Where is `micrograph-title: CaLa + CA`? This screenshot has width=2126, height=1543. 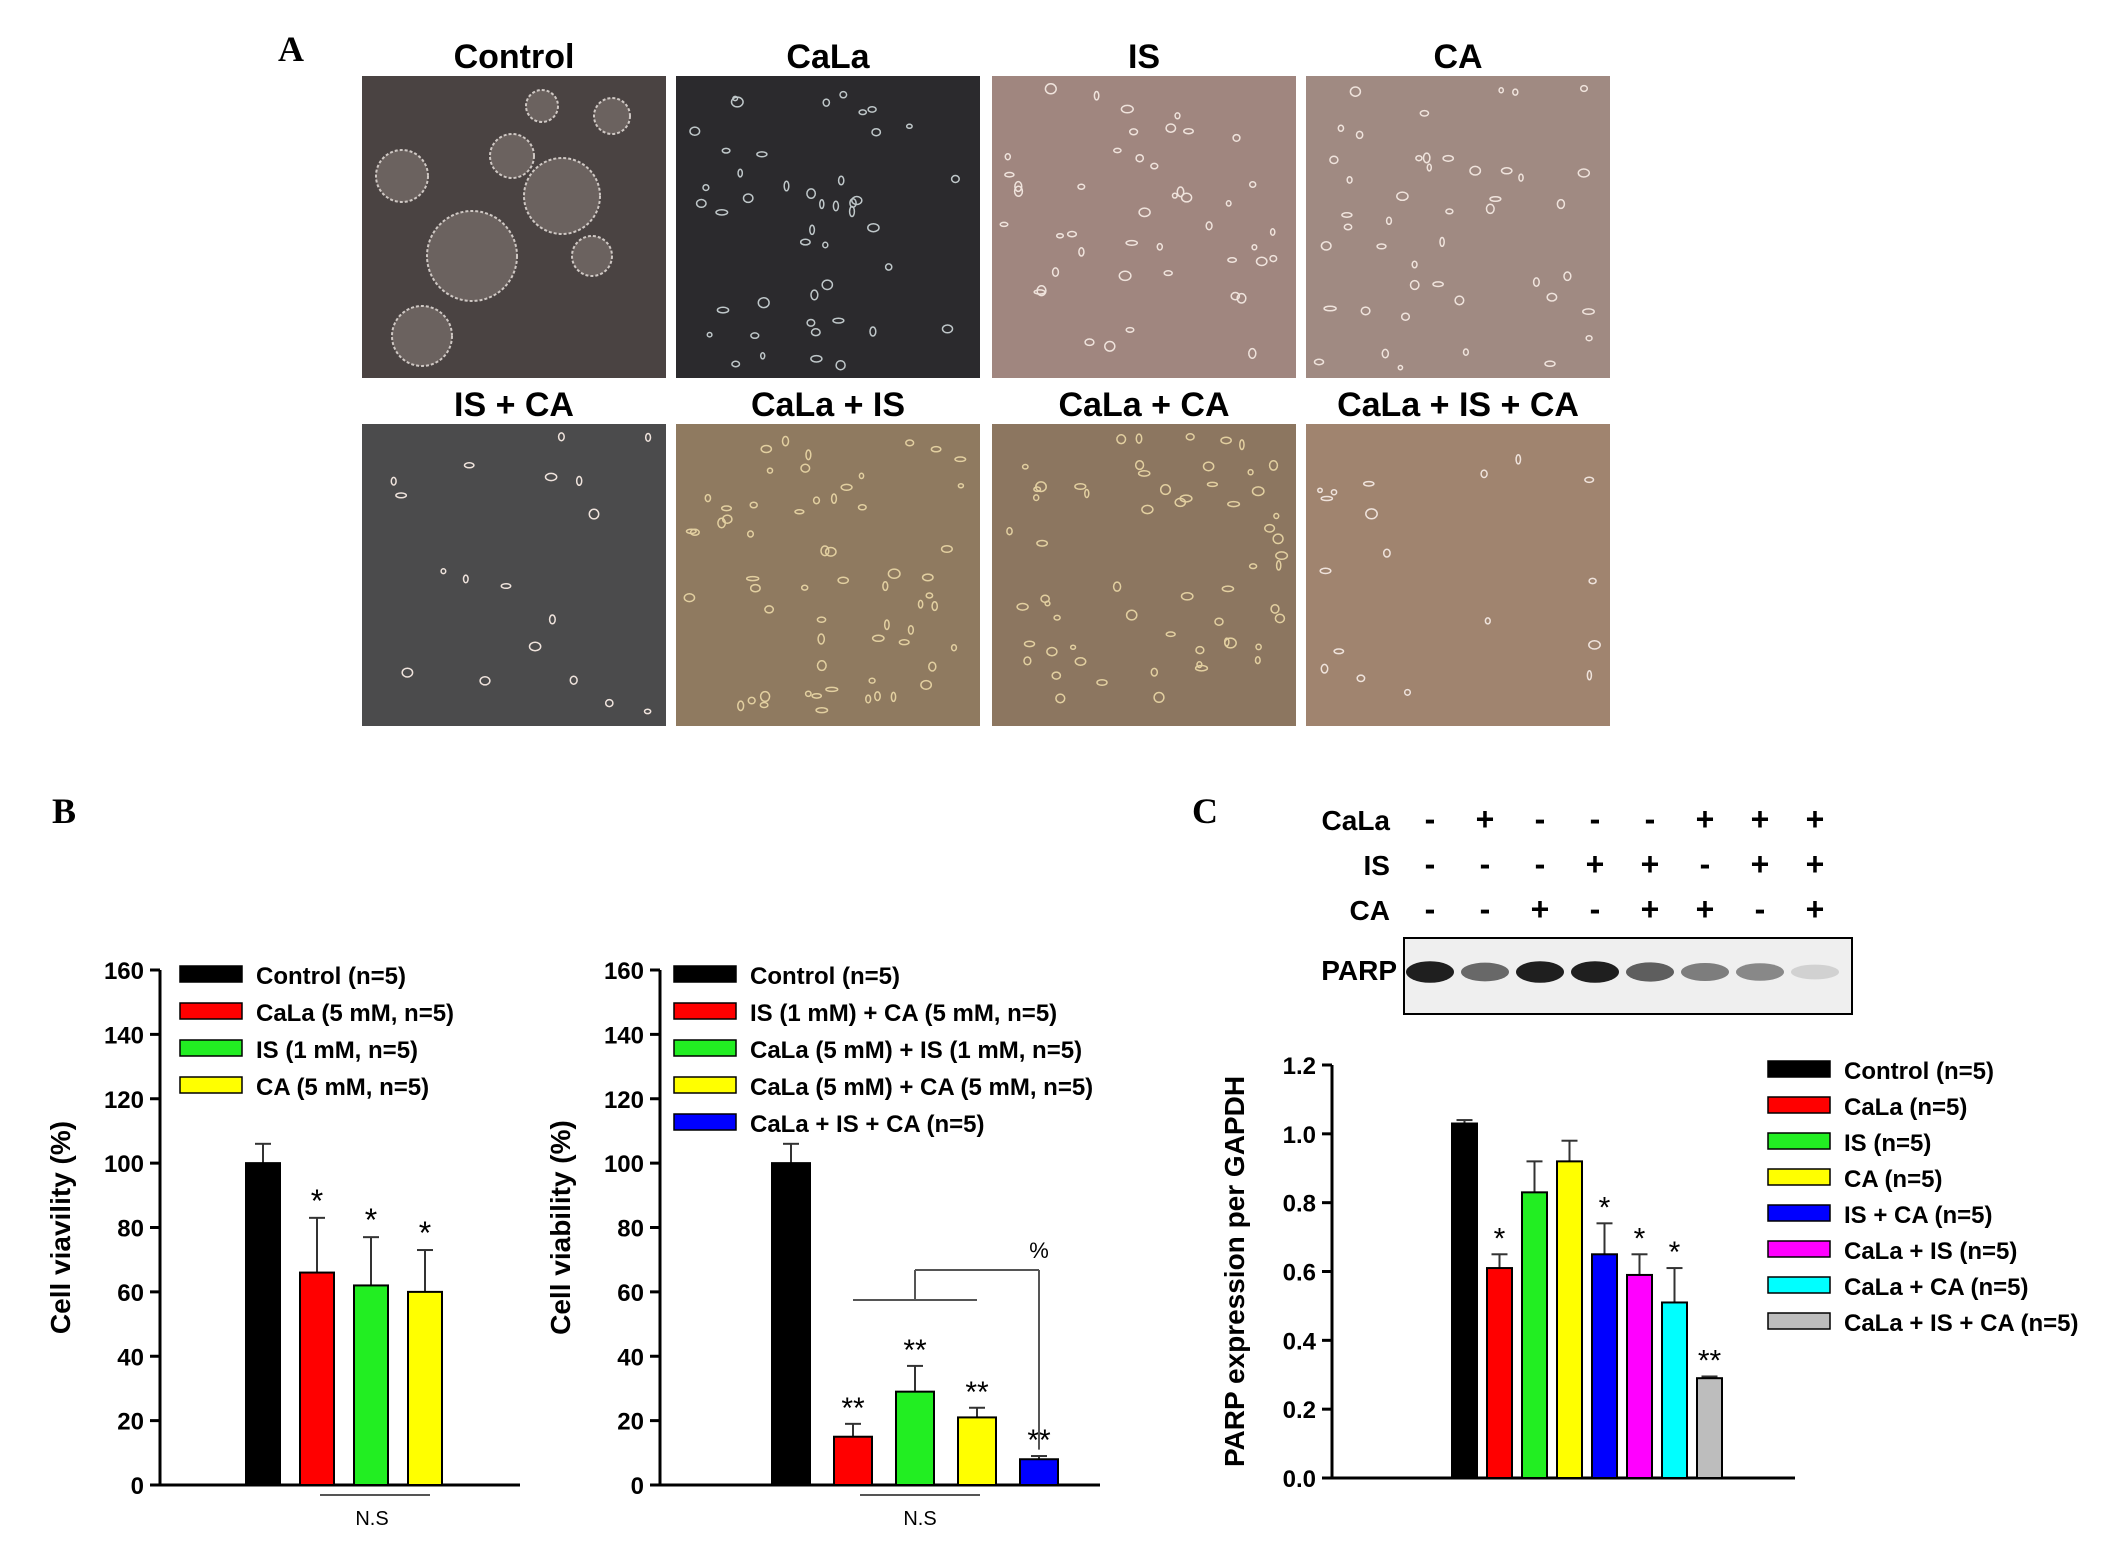
micrograph-title: CaLa + CA is located at coordinates (1144, 405).